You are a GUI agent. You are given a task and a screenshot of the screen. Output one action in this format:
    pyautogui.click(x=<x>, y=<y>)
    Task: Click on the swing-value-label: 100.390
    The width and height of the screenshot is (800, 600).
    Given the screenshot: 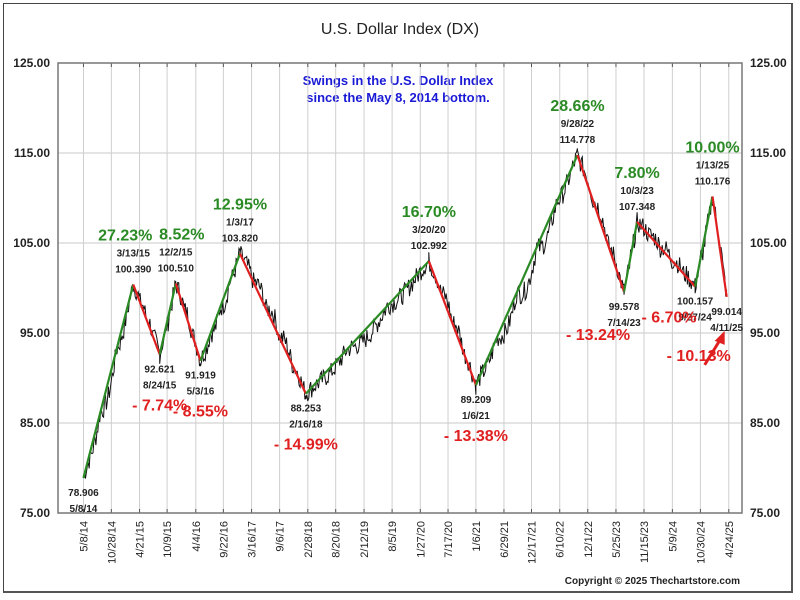 What is the action you would take?
    pyautogui.click(x=133, y=269)
    